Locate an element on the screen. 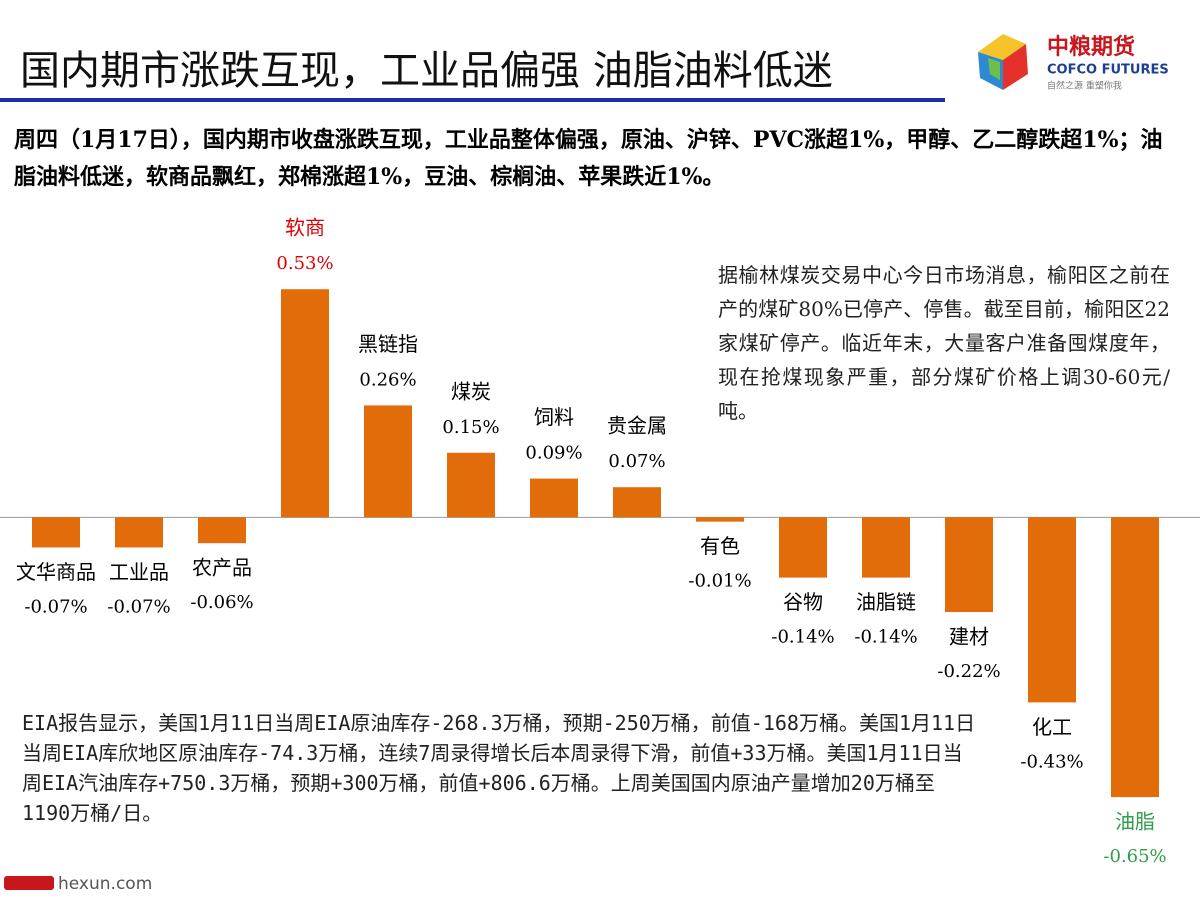 The height and width of the screenshot is (900, 1200). logo-en: COFCO FUTURES is located at coordinates (1108, 70).